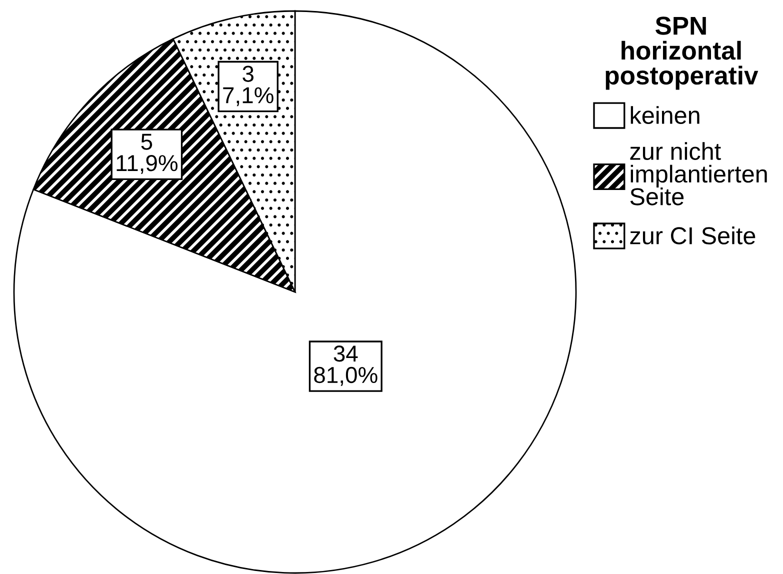  What do you see at coordinates (698, 174) in the screenshot?
I see `legend-label: zur nicht implantierten Seite` at bounding box center [698, 174].